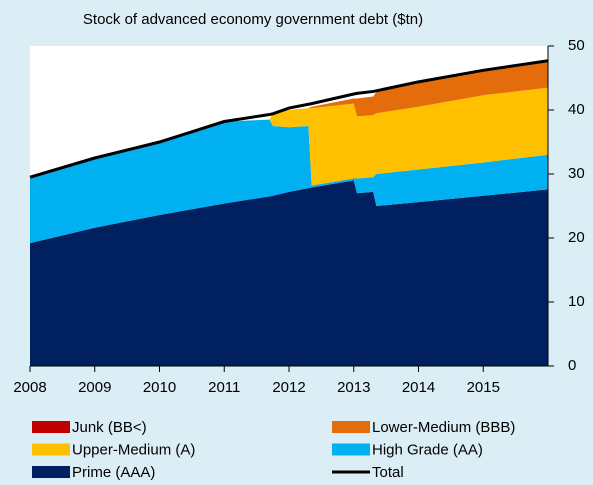 This screenshot has width=593, height=485. Describe the element at coordinates (388, 472) in the screenshot. I see `legend-label: Total` at that location.